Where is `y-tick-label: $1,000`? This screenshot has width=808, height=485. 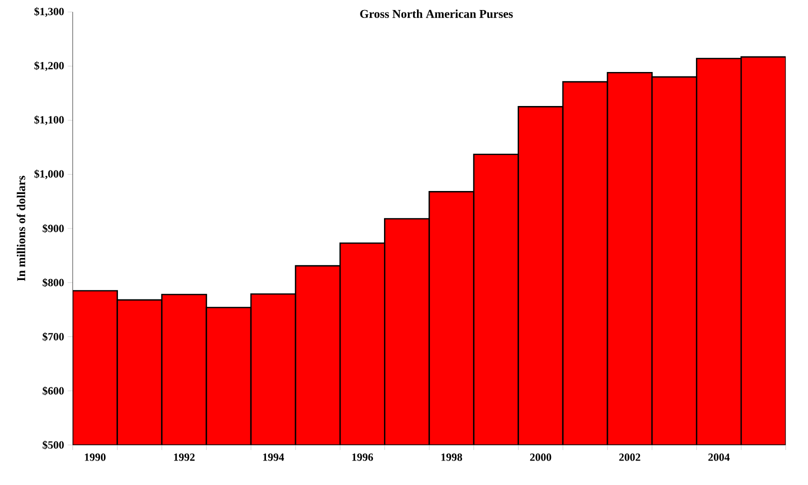 y-tick-label: $1,000 is located at coordinates (49, 175).